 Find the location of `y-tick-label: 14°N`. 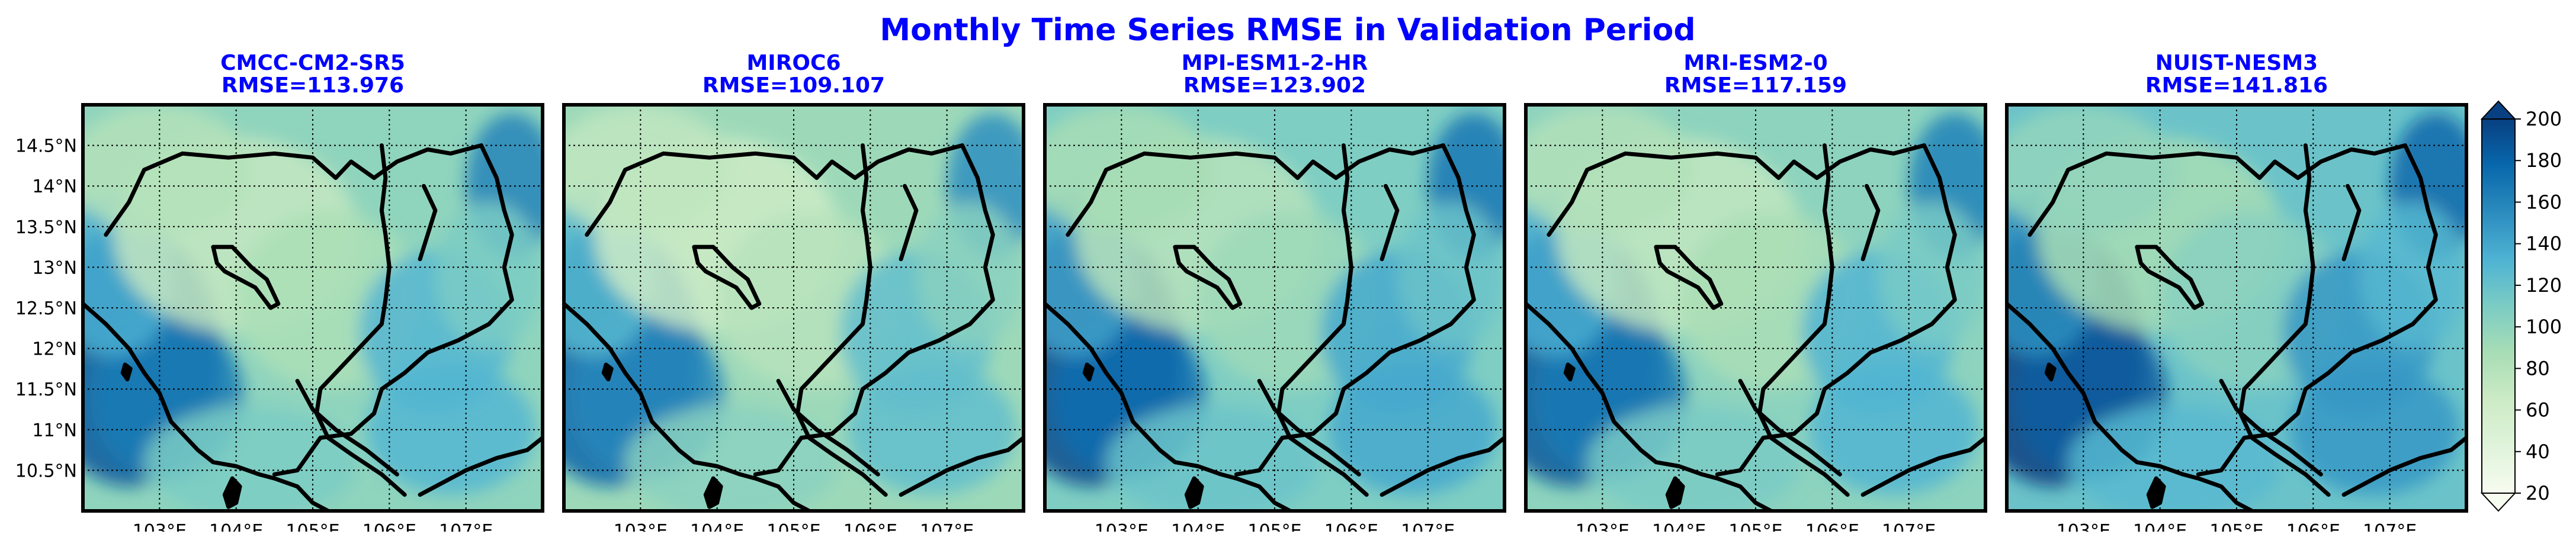

y-tick-label: 14°N is located at coordinates (55, 186).